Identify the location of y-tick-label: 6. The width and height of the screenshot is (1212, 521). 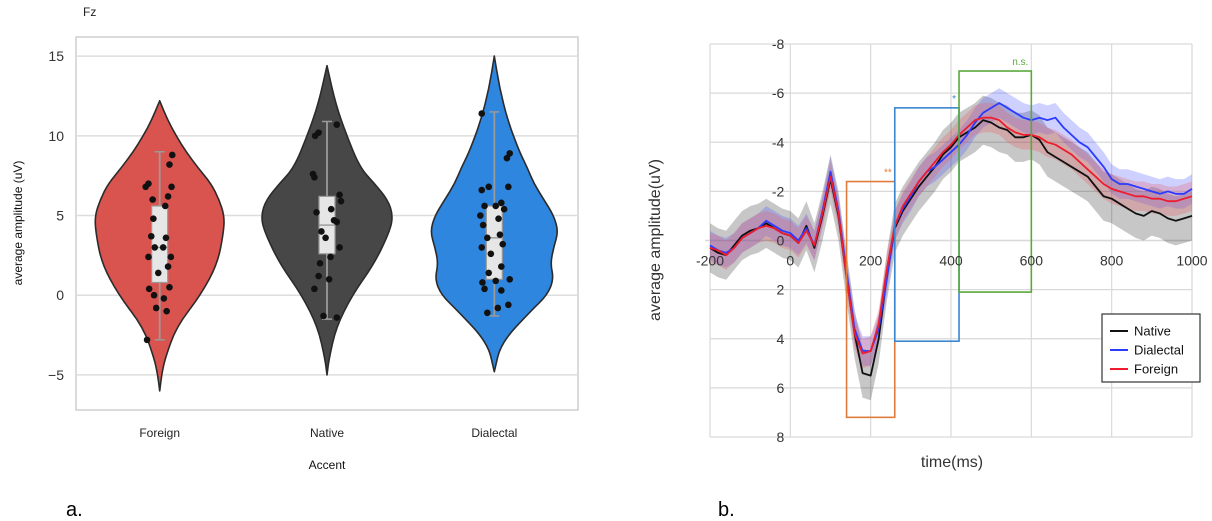
(781, 388).